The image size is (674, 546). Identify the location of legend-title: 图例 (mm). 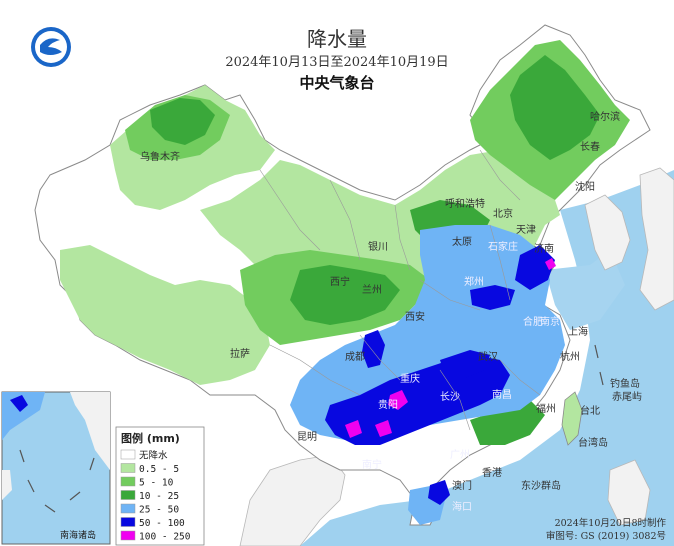
(150, 438).